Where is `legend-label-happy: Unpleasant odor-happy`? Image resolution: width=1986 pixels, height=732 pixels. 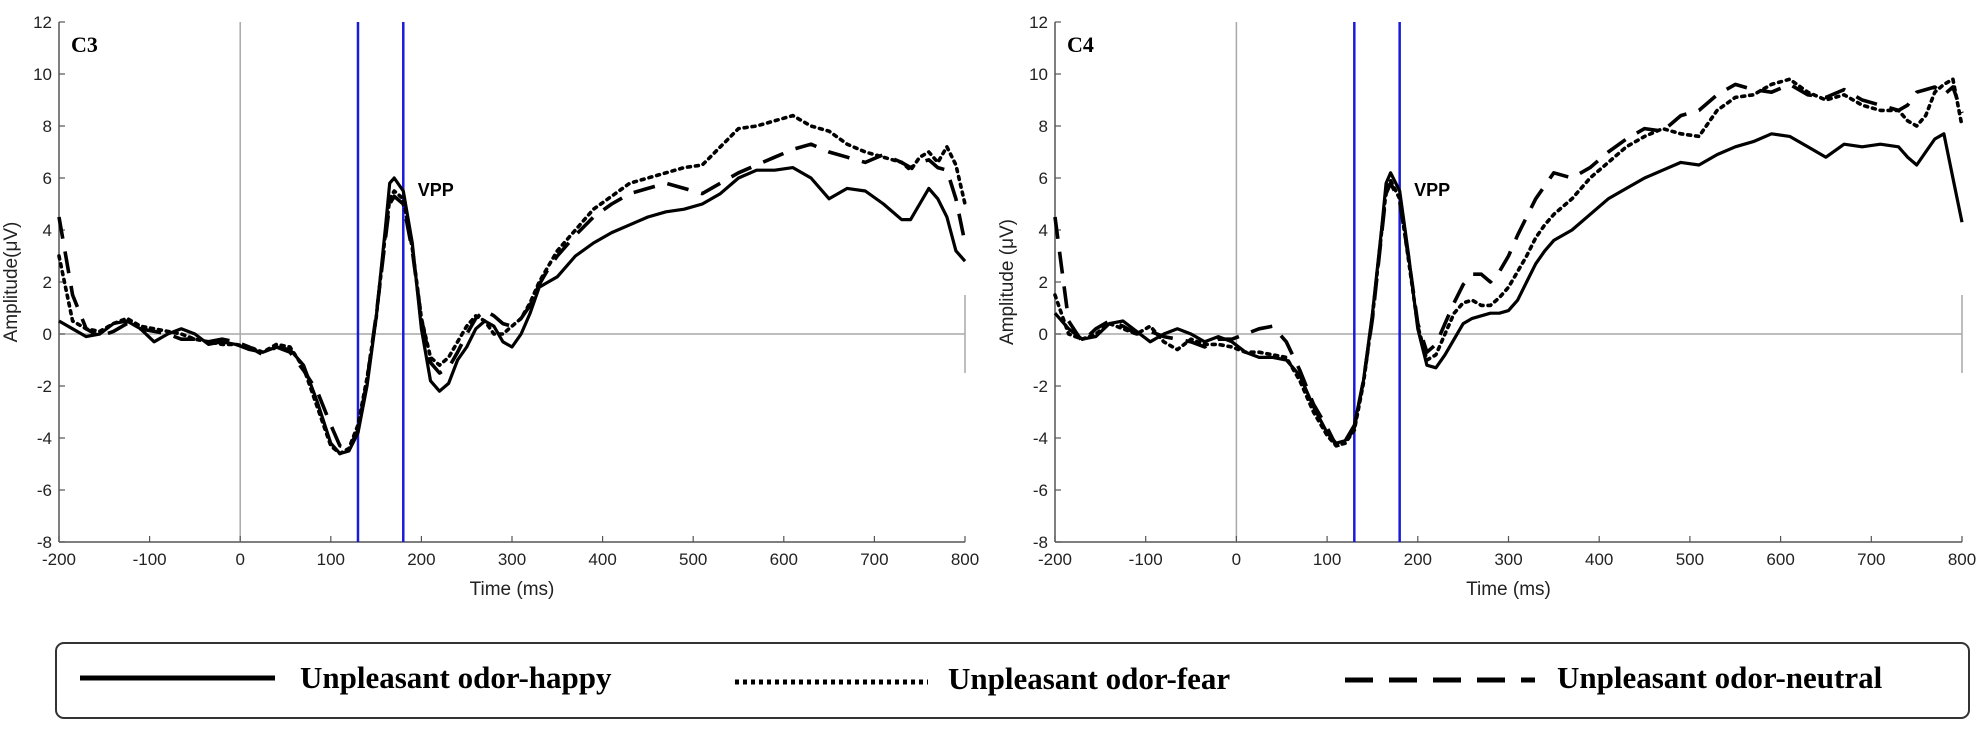 legend-label-happy: Unpleasant odor-happy is located at coordinates (456, 677).